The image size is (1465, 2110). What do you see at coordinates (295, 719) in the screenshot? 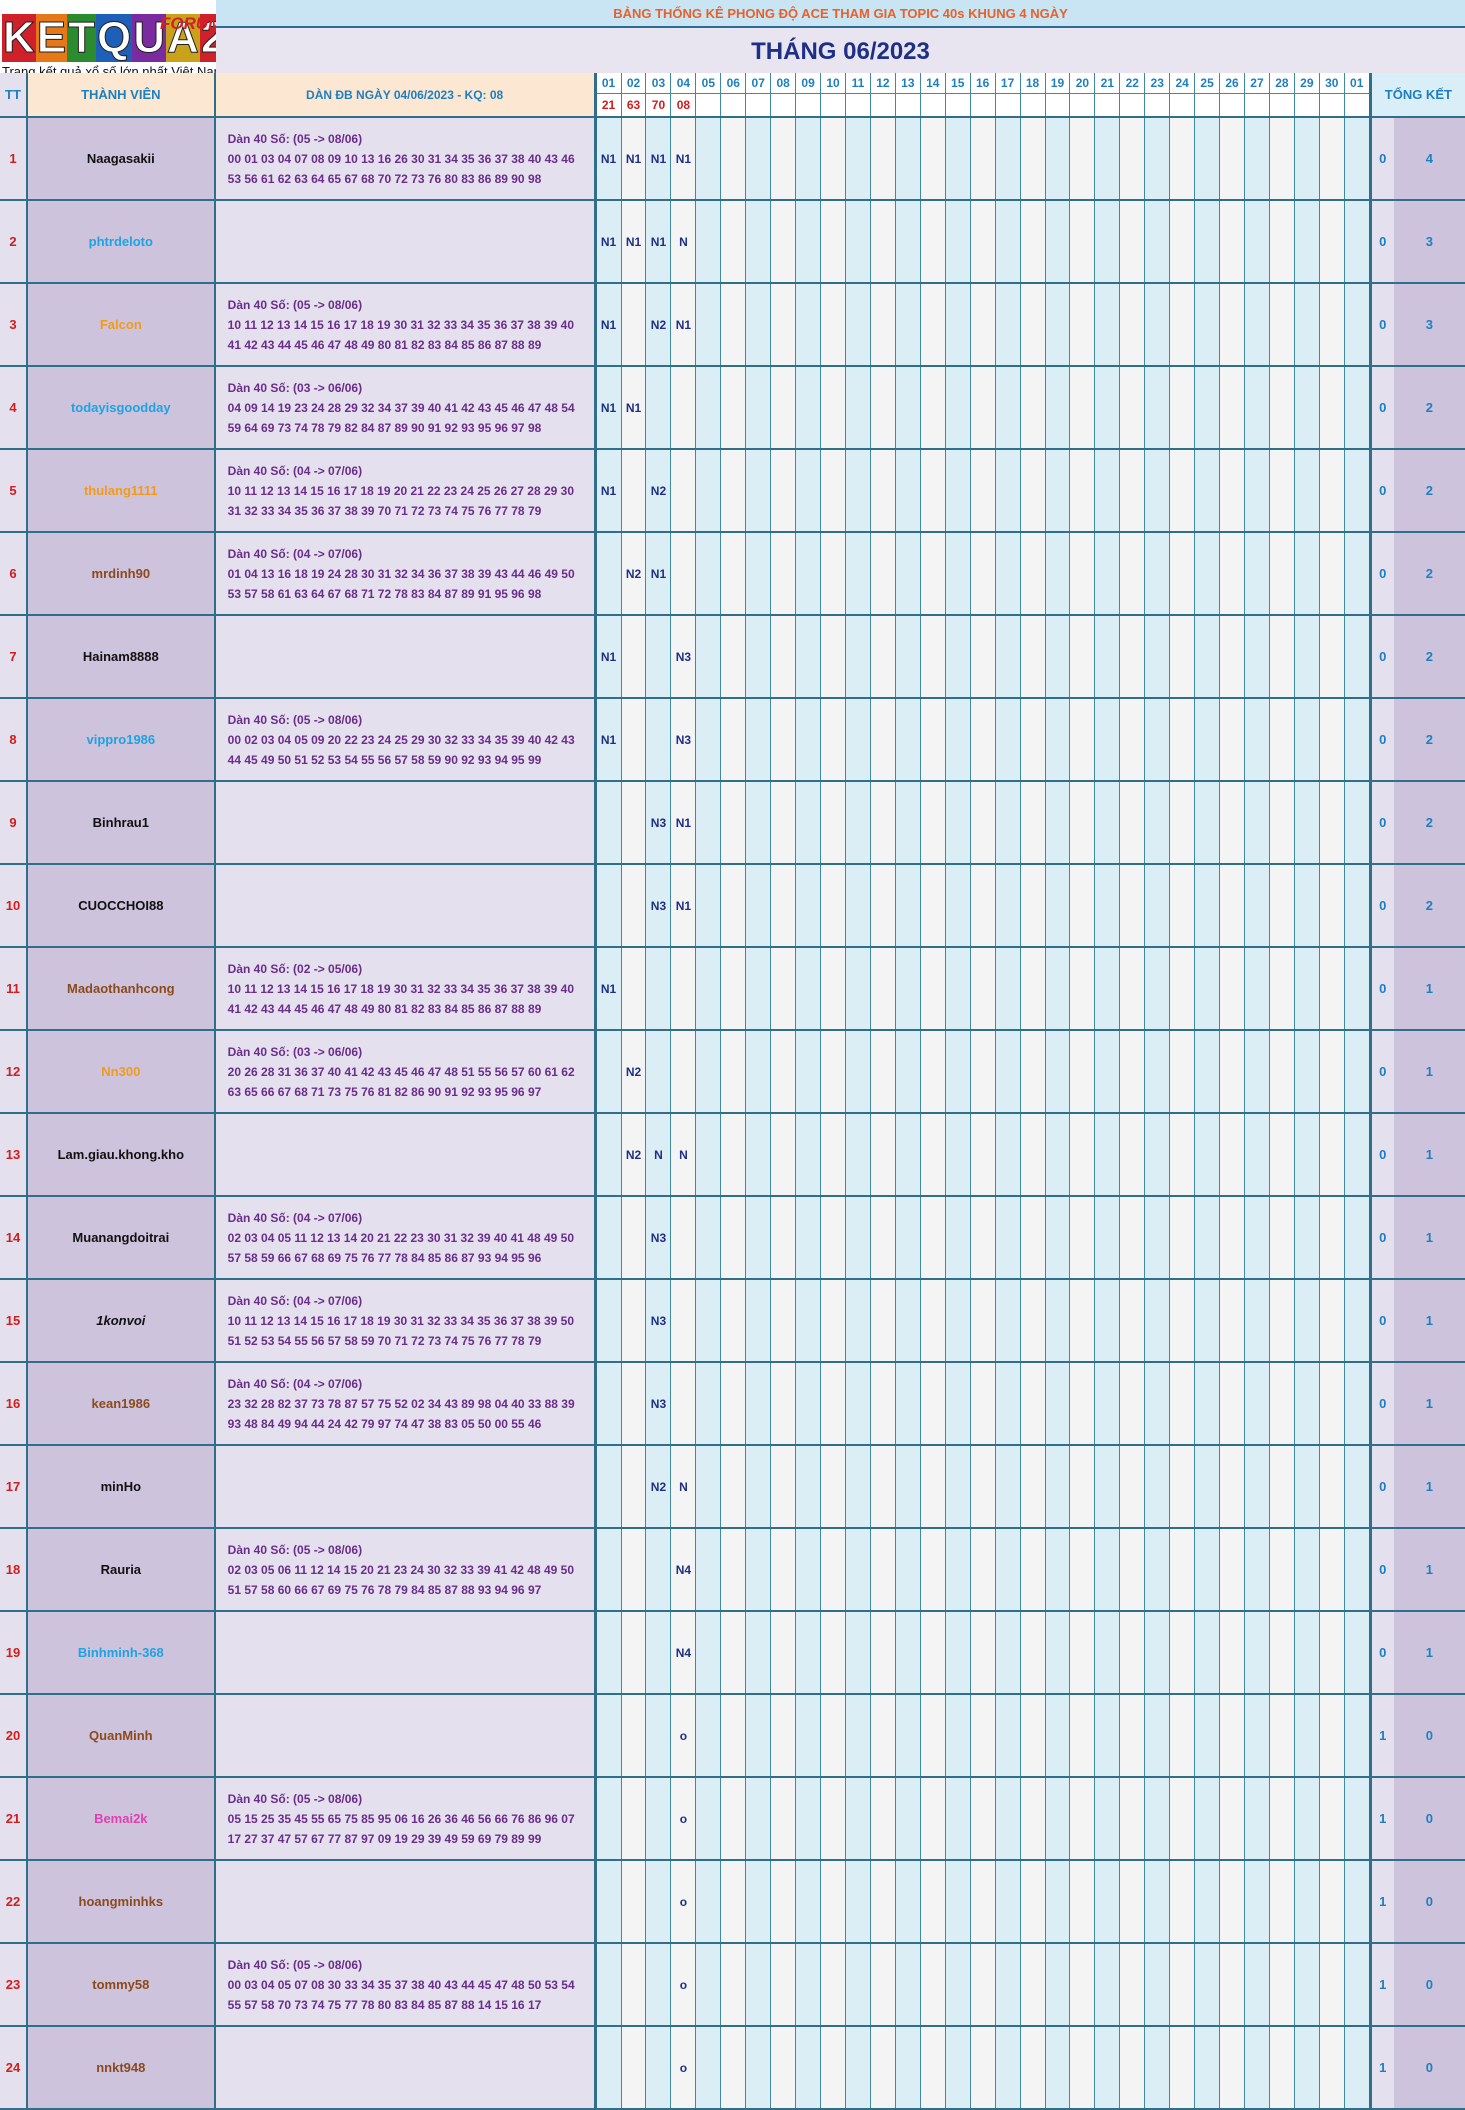
I see `dan-line: Dàn 40 Số: (05 -> 08/06)` at bounding box center [295, 719].